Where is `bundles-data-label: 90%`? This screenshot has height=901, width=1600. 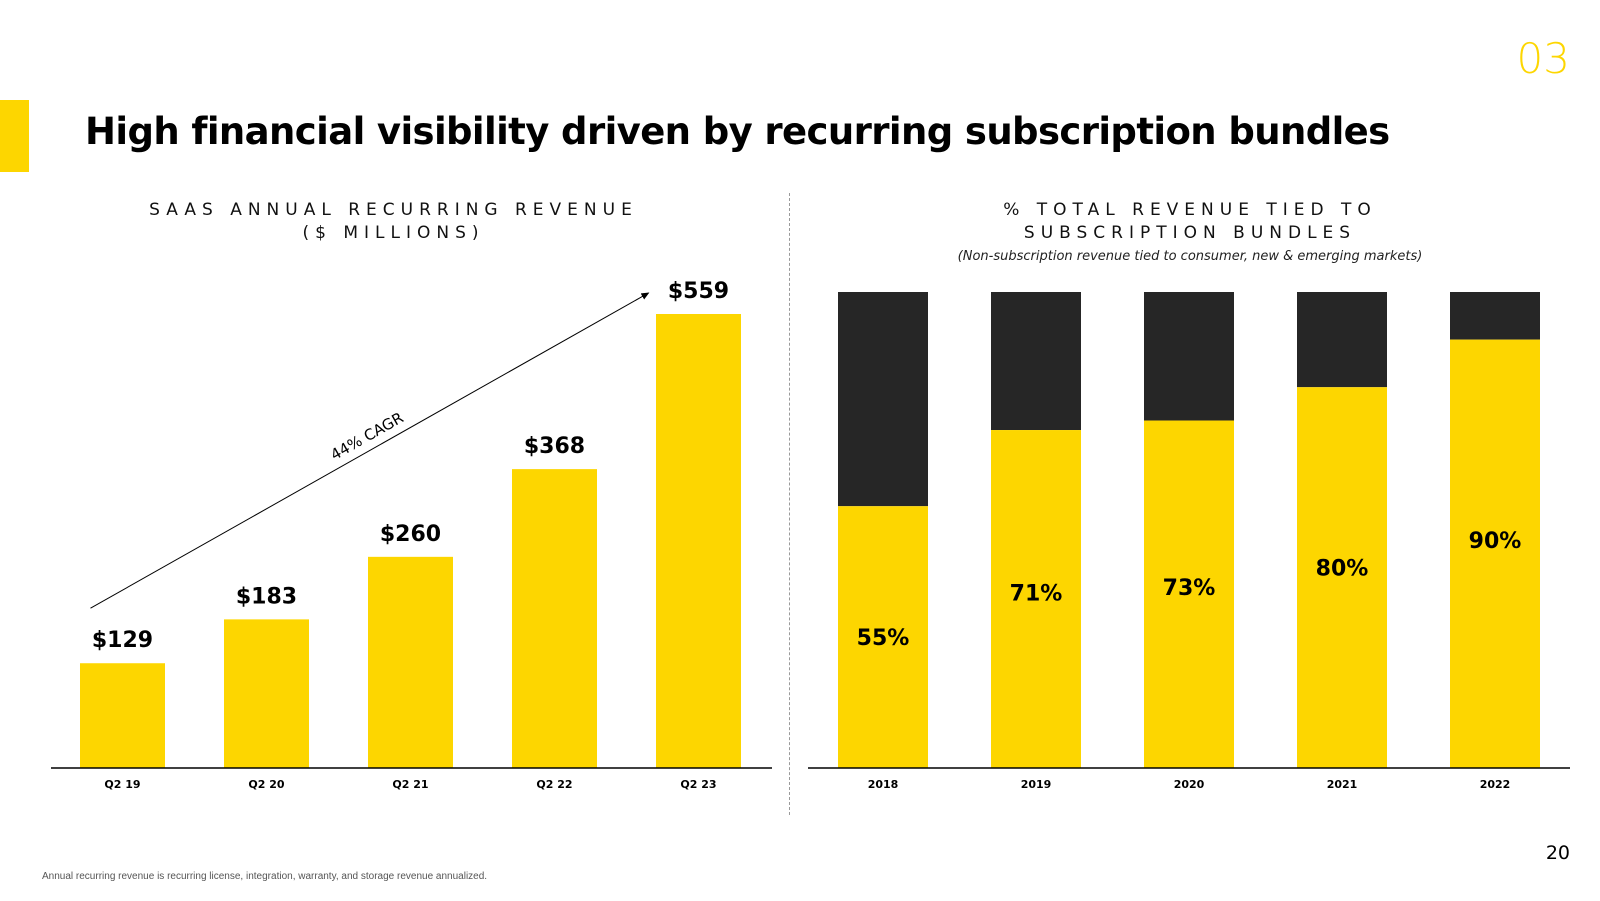 bundles-data-label: 90% is located at coordinates (1495, 541).